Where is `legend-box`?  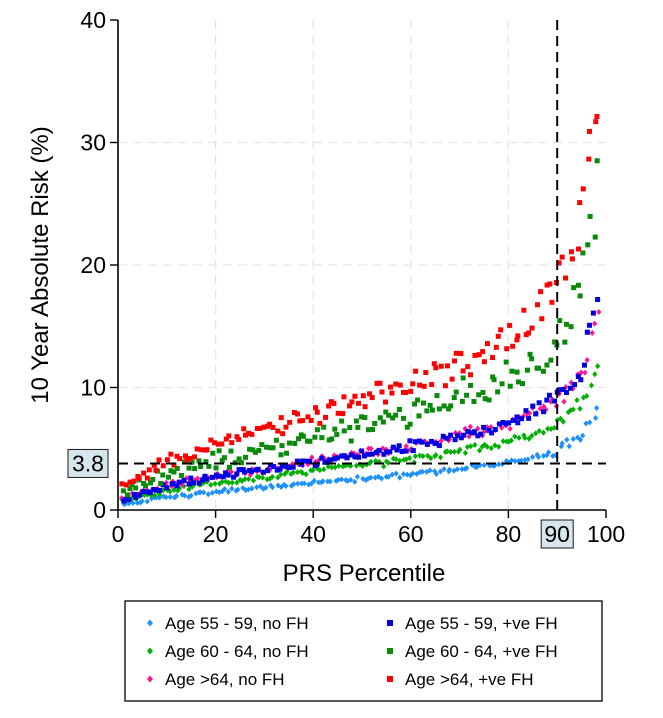 legend-box is located at coordinates (363, 651).